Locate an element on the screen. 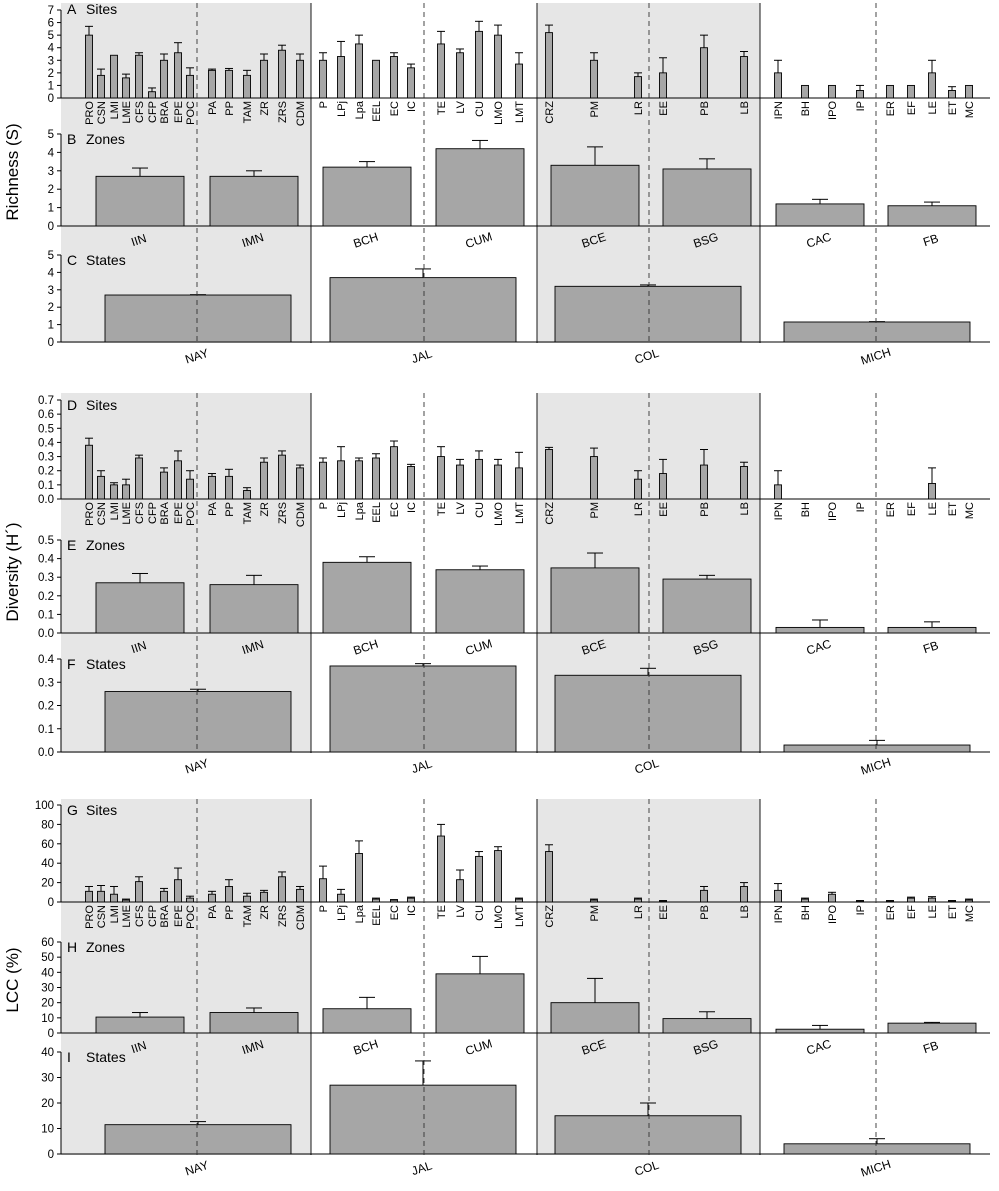 Image resolution: width=999 pixels, height=1191 pixels. x-tick-label: IC is located at coordinates (412, 106).